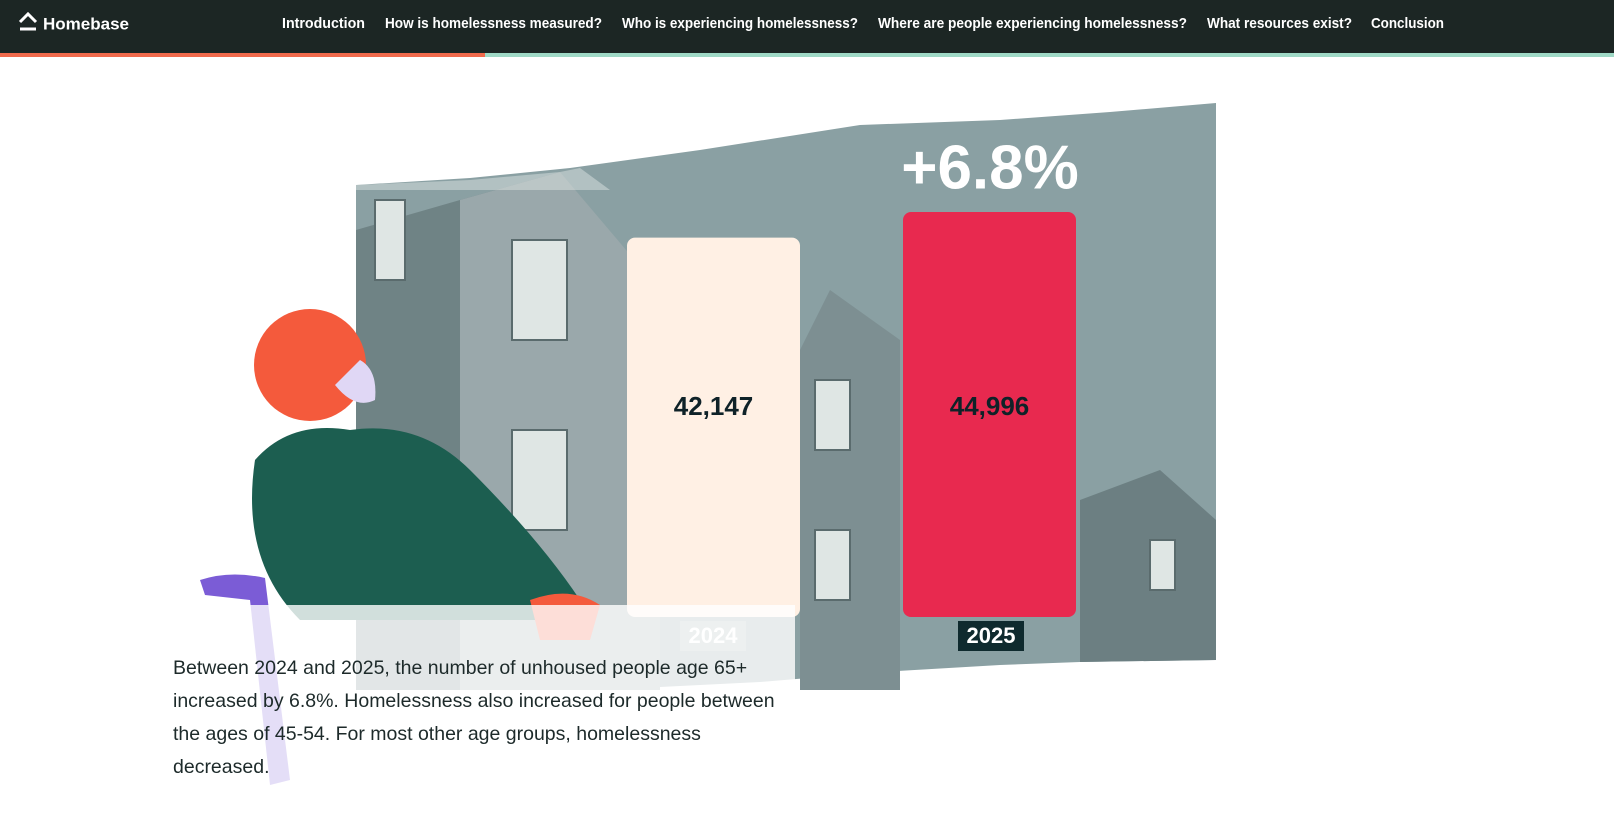  I want to click on logo-icon, so click(28, 21).